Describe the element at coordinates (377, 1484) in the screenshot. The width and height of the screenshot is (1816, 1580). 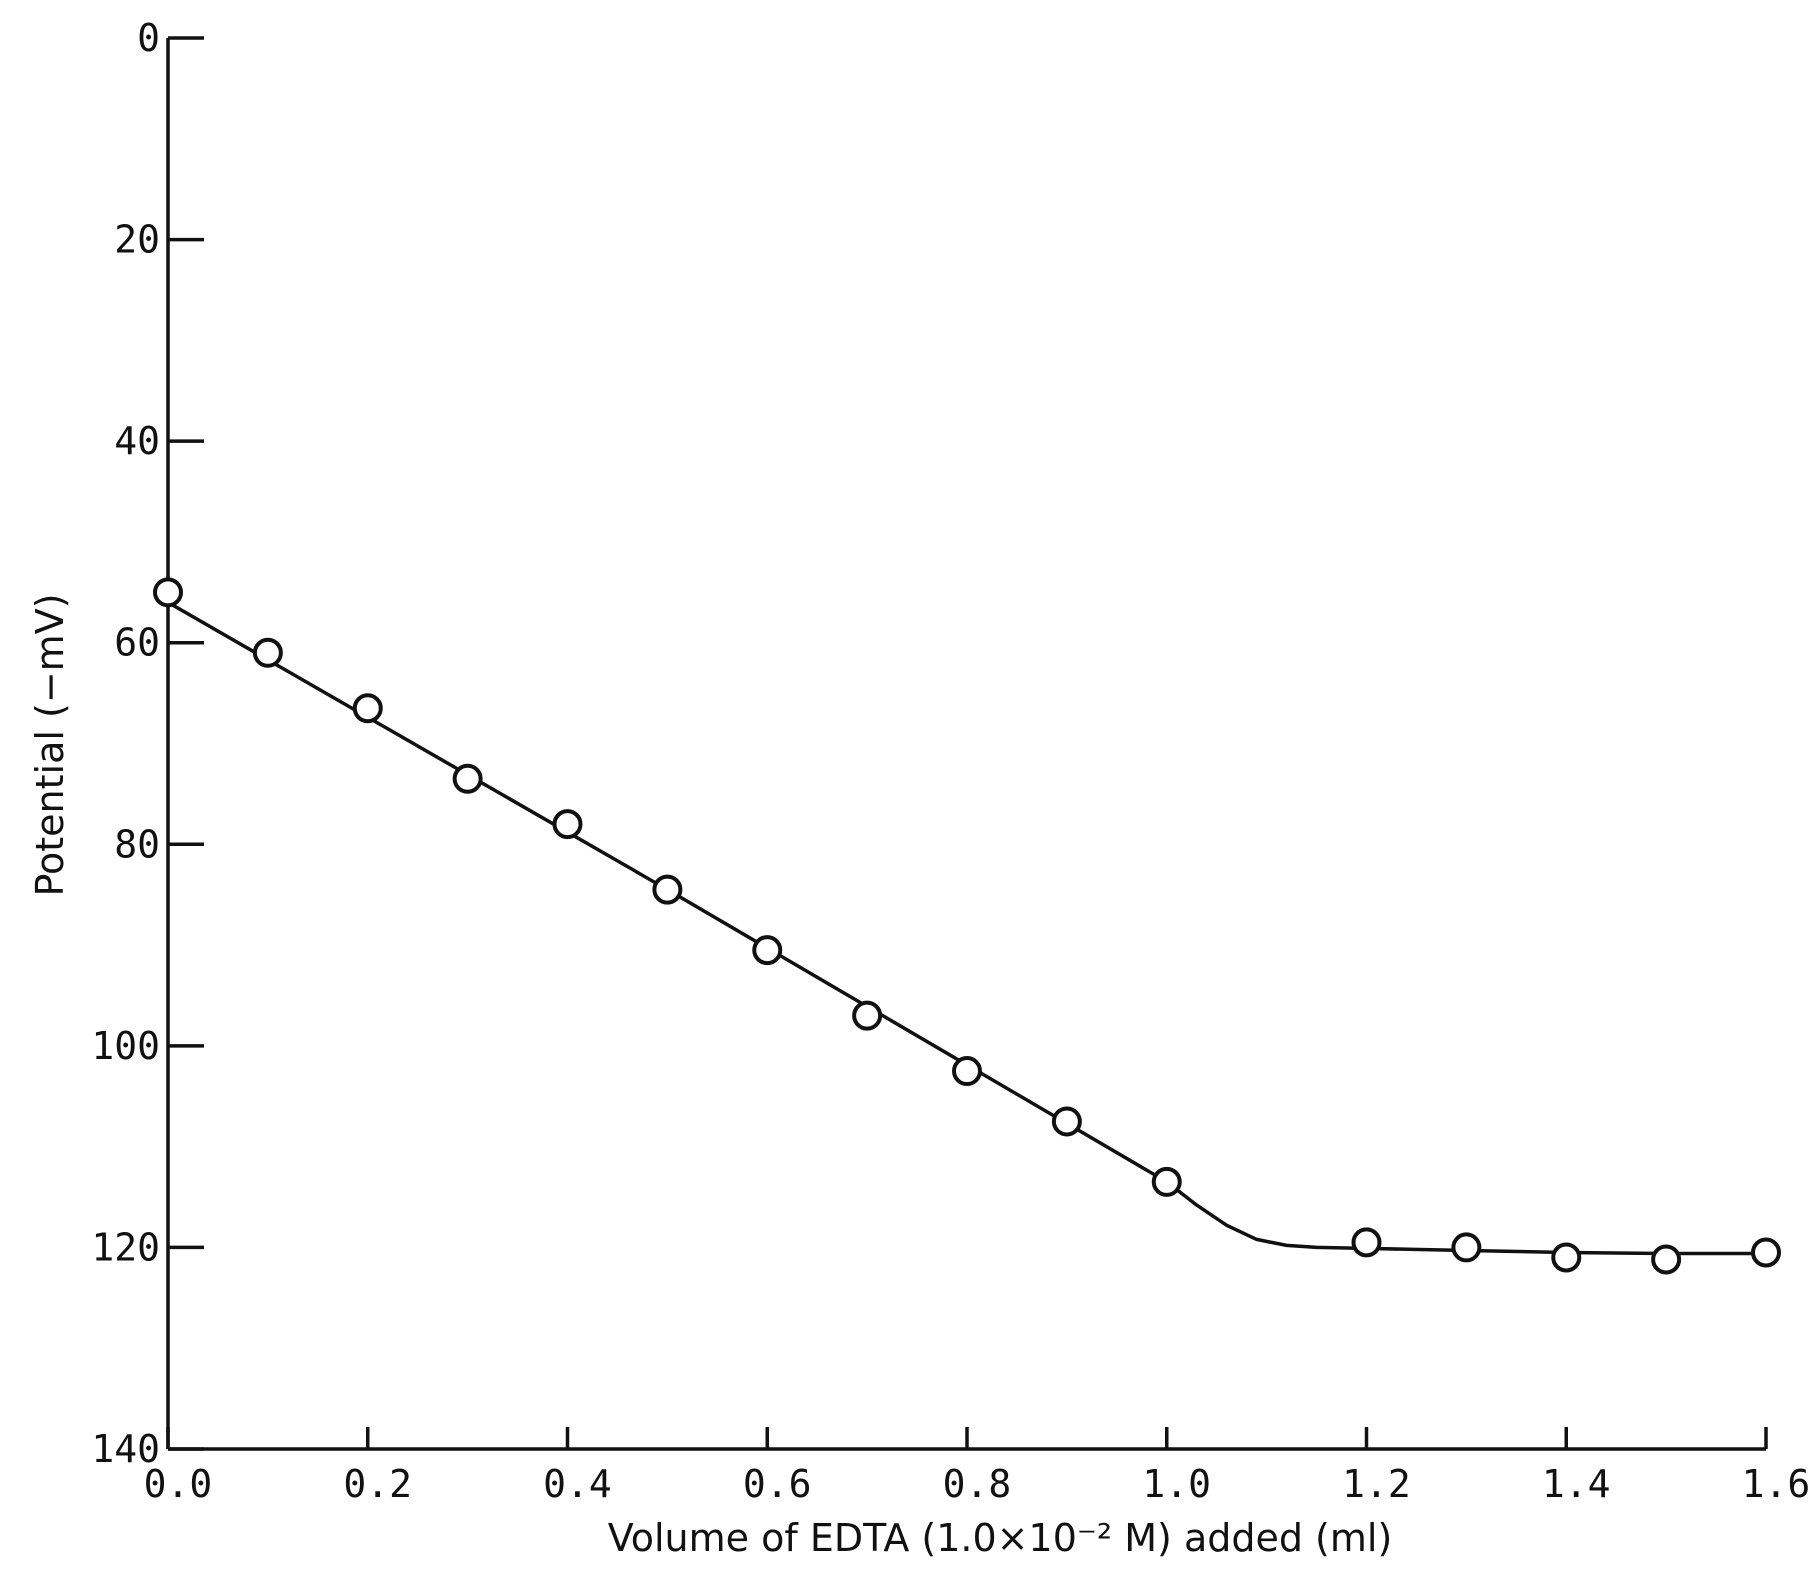
I see `x-tick-label-1: 0.2` at that location.